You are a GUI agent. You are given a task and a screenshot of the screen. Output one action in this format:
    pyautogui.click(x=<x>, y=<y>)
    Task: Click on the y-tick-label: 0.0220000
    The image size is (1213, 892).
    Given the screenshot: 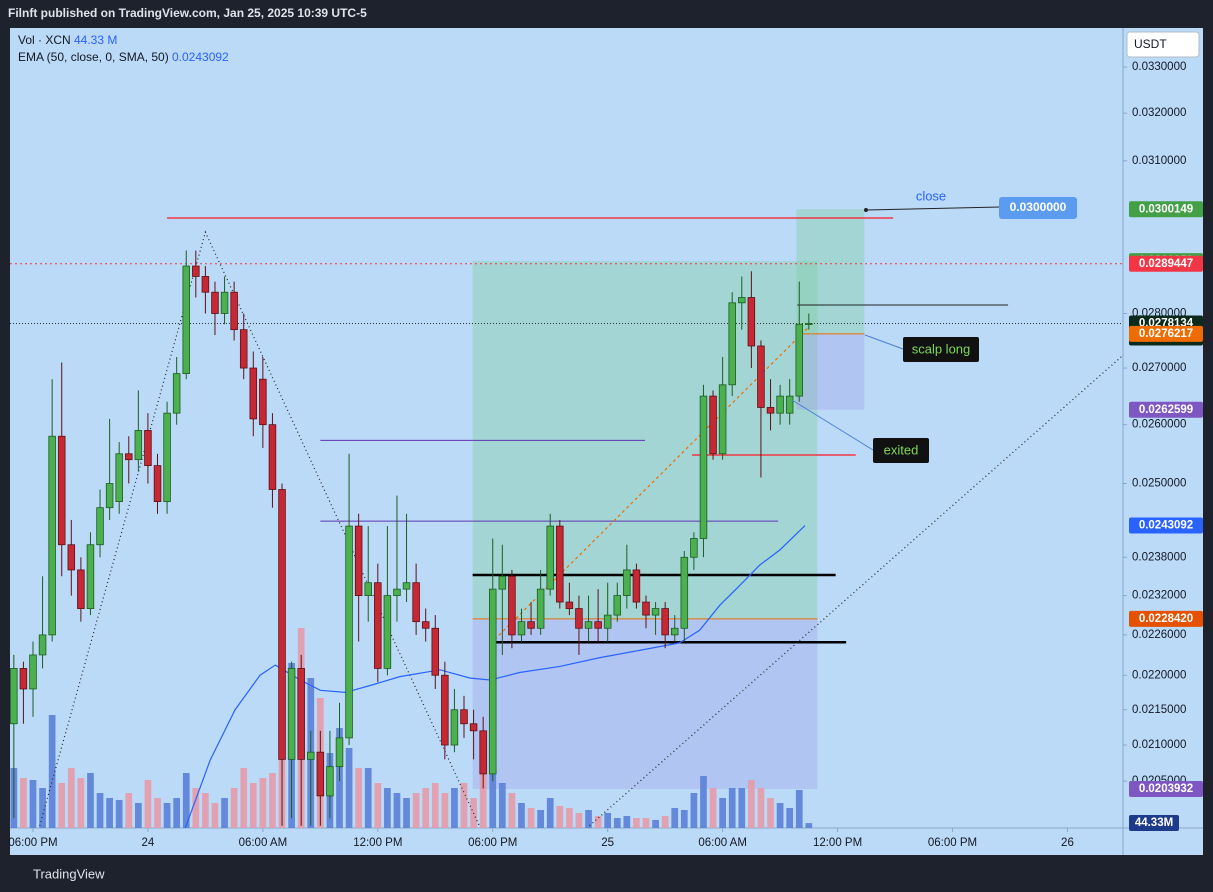 What is the action you would take?
    pyautogui.click(x=1159, y=675)
    